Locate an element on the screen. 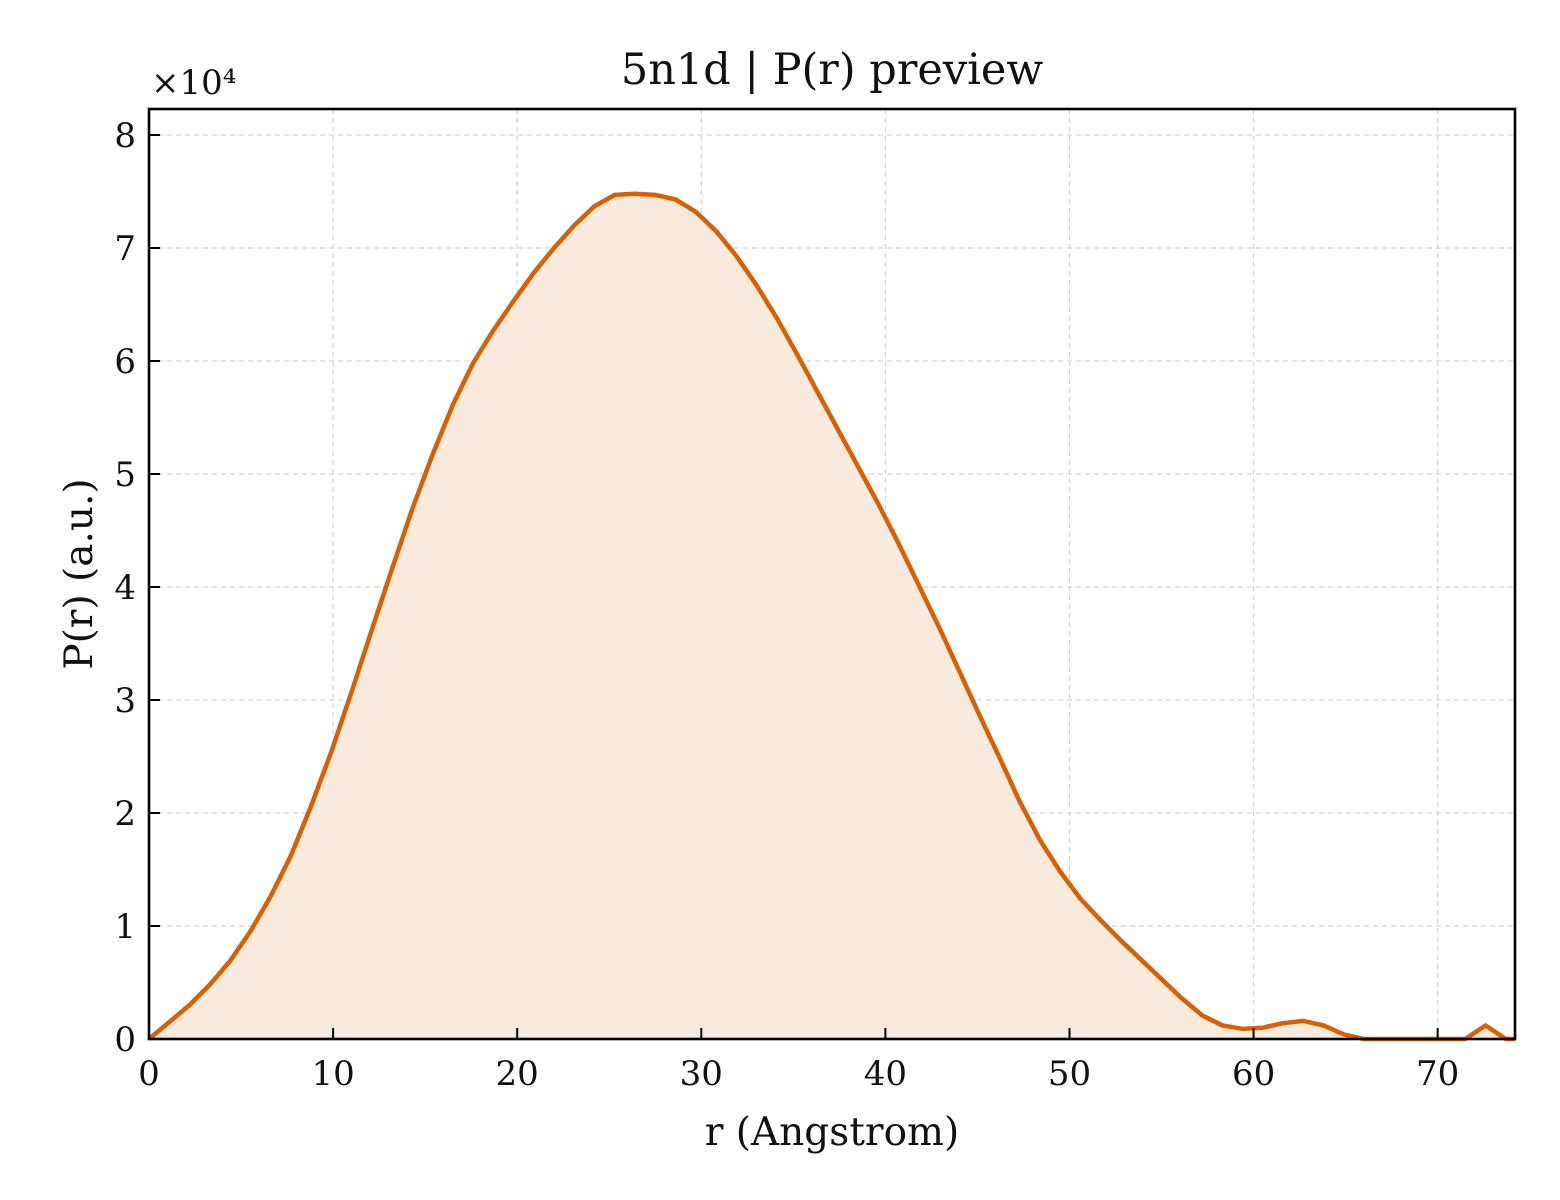  x-tick-label: 70 is located at coordinates (1437, 1074).